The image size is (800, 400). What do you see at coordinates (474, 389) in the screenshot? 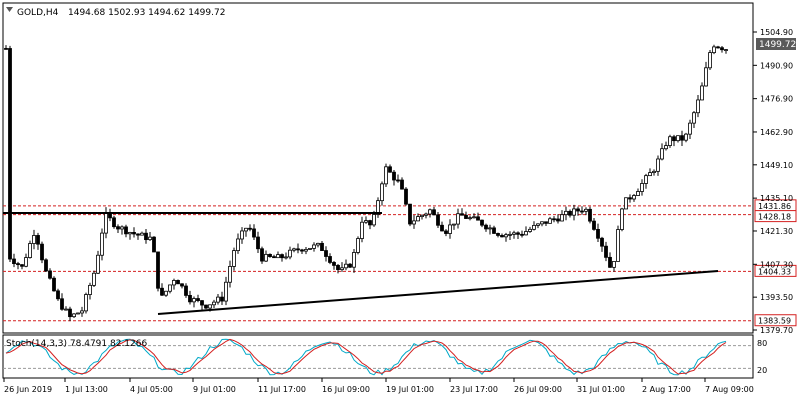
I see `time-tick-label: 23 Jul 17:00` at bounding box center [474, 389].